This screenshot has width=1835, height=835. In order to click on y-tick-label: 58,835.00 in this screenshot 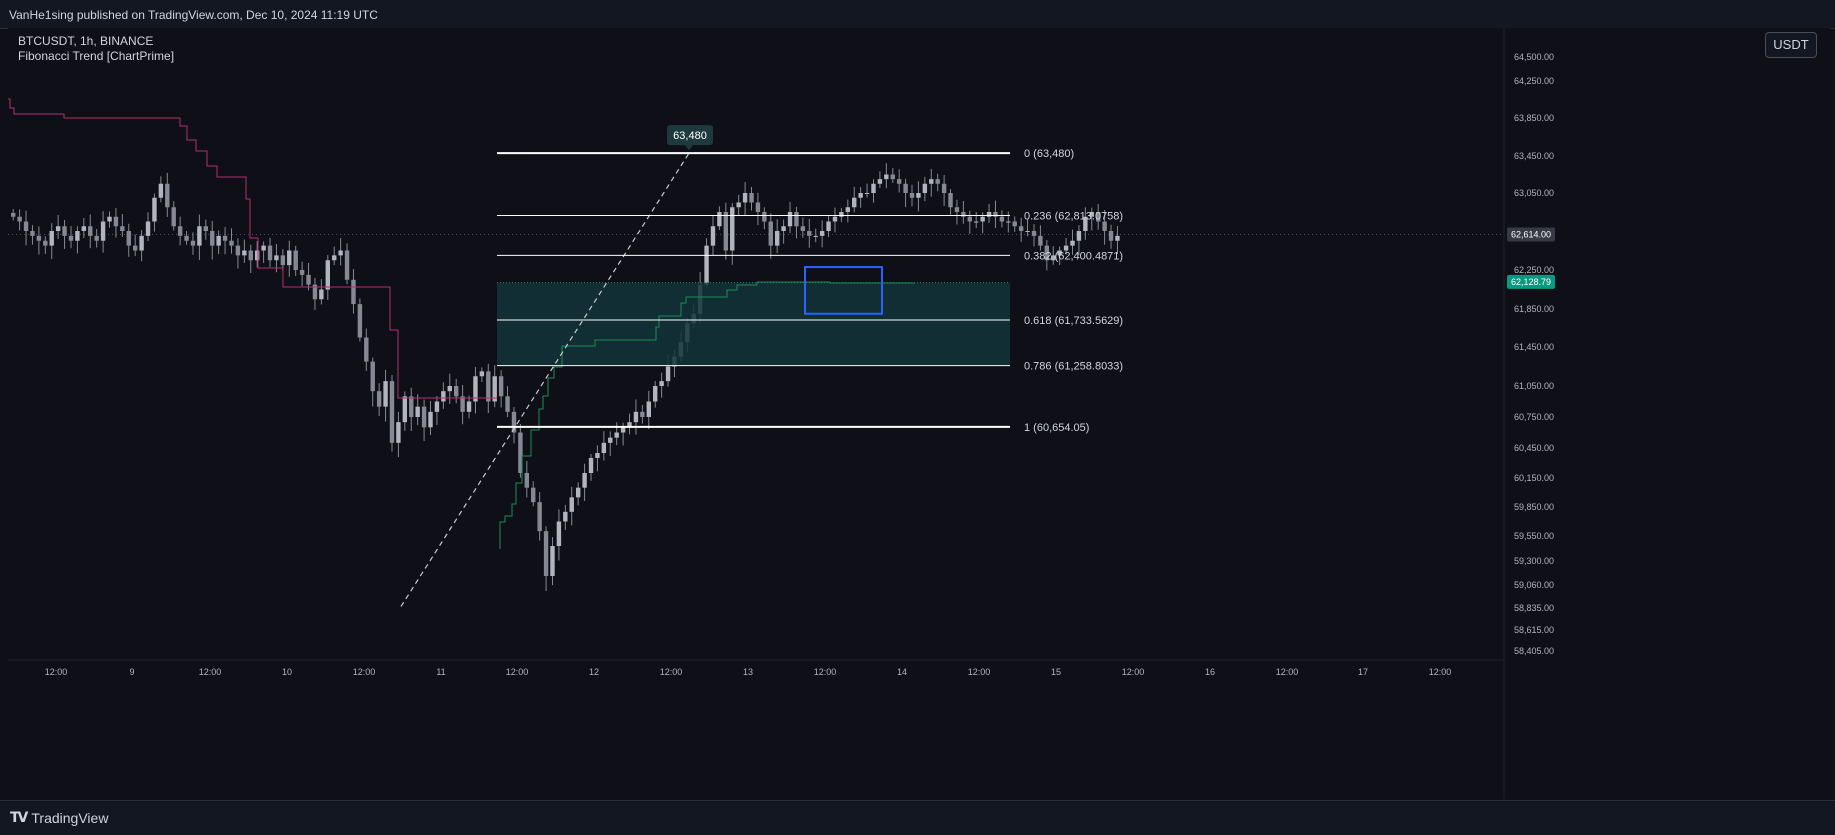, I will do `click(1534, 608)`.